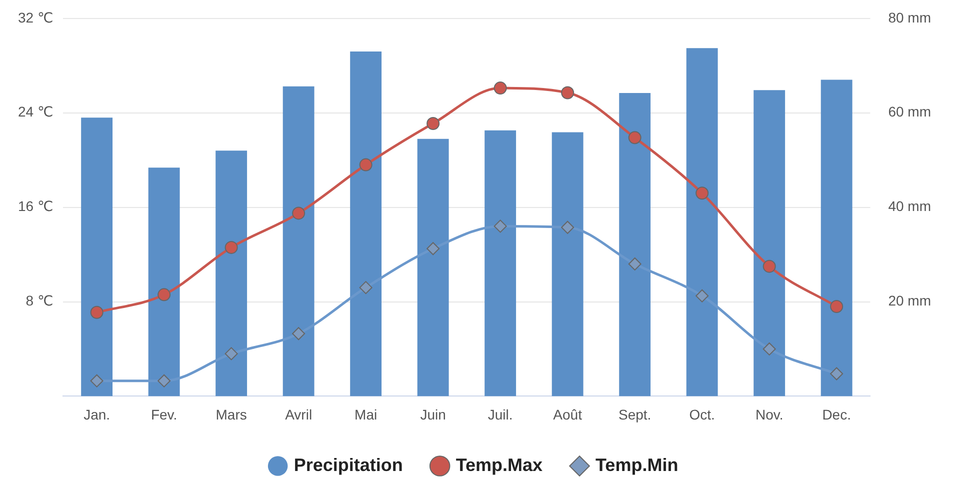 The height and width of the screenshot is (489, 961). Describe the element at coordinates (36, 17) in the screenshot. I see `y-tick-label: 32 ℃` at that location.